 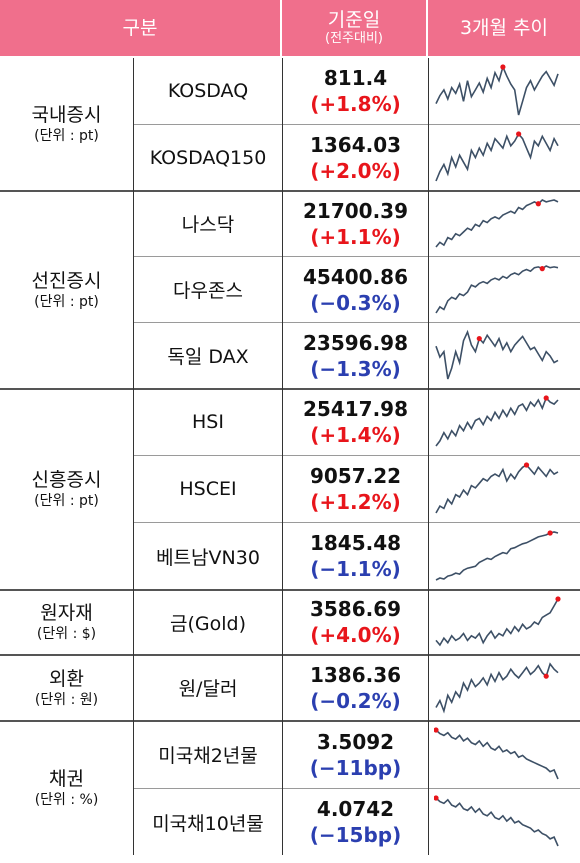 I want to click on header-base-date: 기준일 (전주대비), so click(x=354, y=28).